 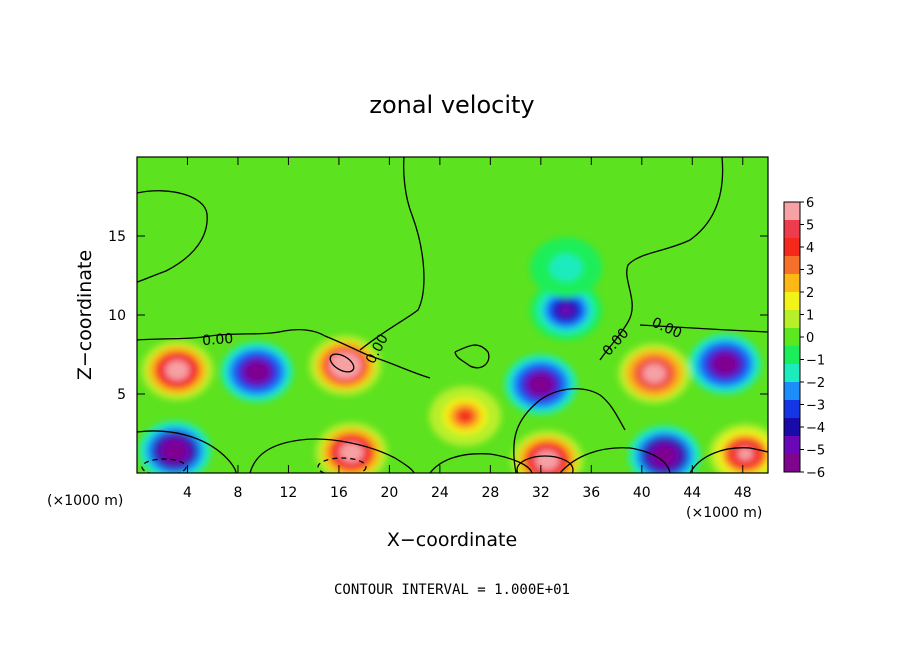 What do you see at coordinates (490, 493) in the screenshot?
I see `x-tick-label: 28` at bounding box center [490, 493].